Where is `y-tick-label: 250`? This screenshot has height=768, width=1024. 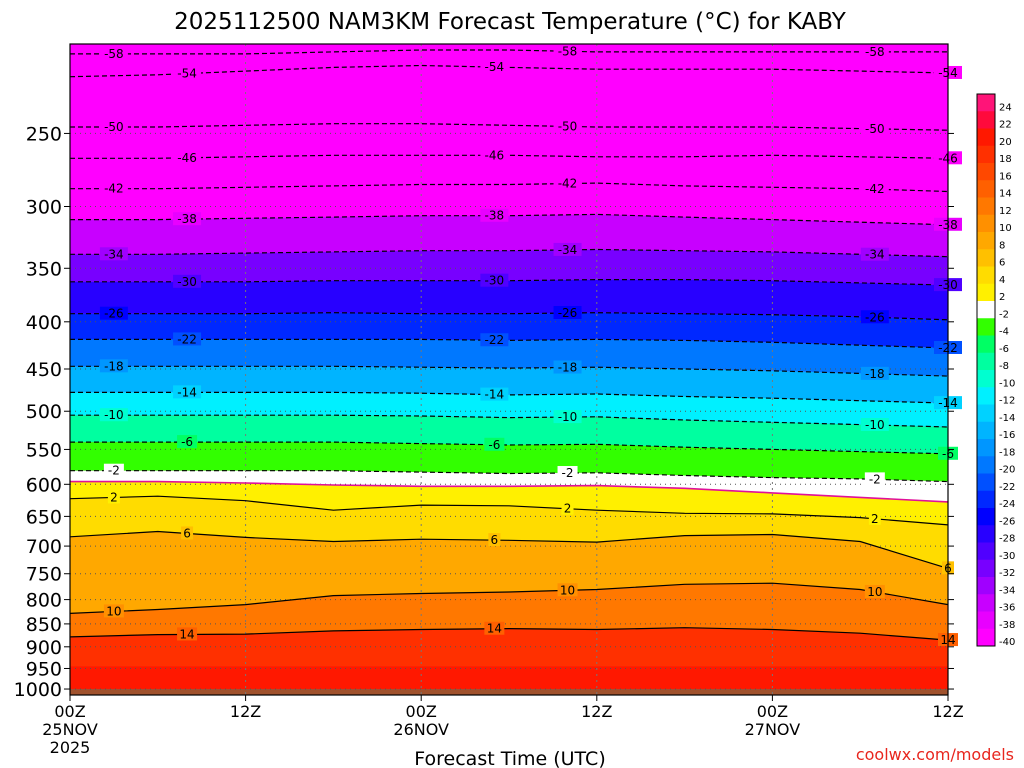
y-tick-label: 250 is located at coordinates (44, 134).